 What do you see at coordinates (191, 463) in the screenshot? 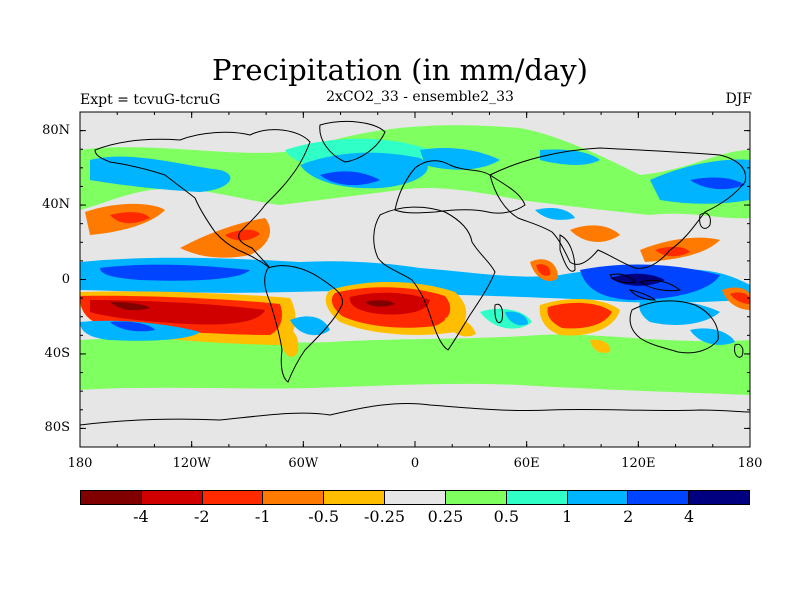
I see `lon-tick-label: 120W` at bounding box center [191, 463].